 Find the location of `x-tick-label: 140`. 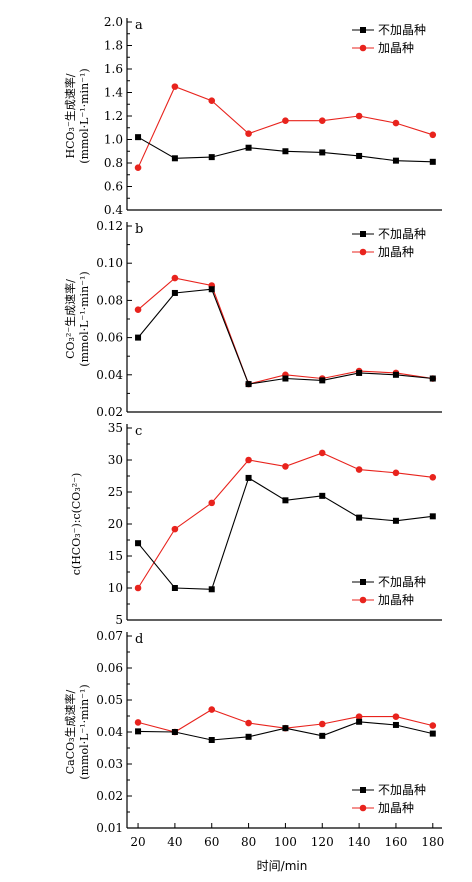

x-tick-label: 140 is located at coordinates (359, 842).